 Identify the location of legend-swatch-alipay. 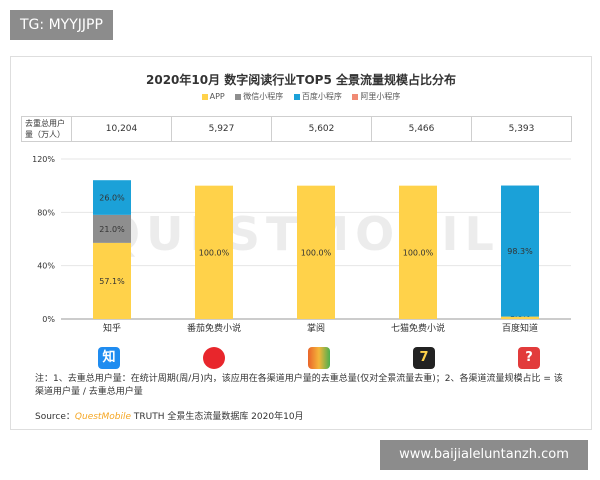
(355, 96).